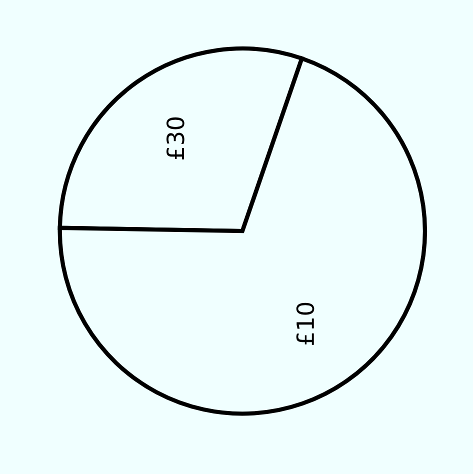  I want to click on slice-label: £30, so click(175, 138).